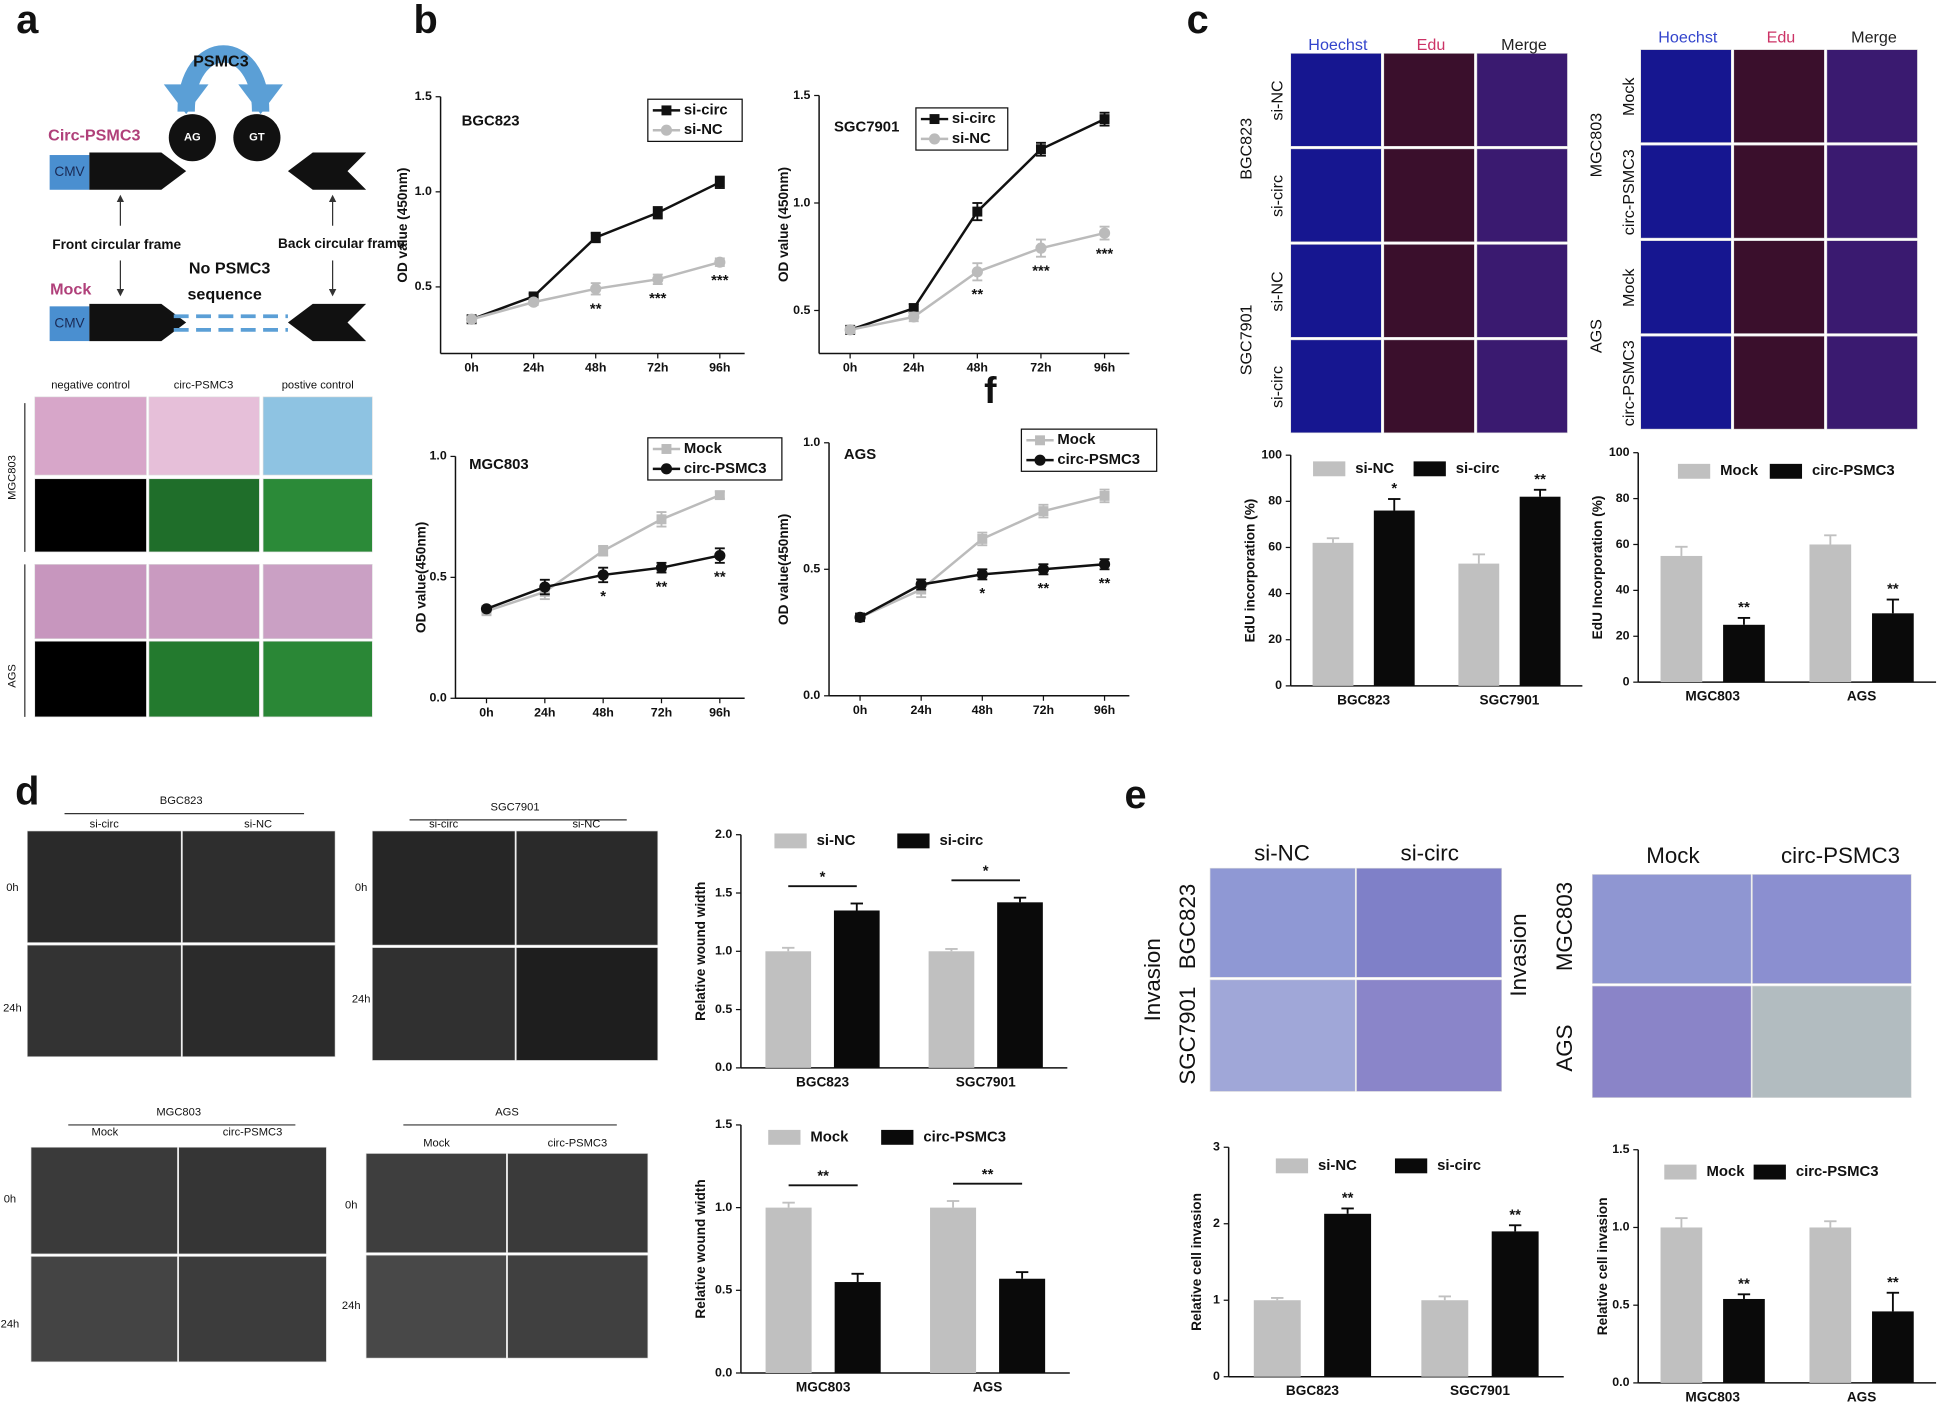  What do you see at coordinates (596, 251) in the screenshot?
I see `line` at bounding box center [596, 251].